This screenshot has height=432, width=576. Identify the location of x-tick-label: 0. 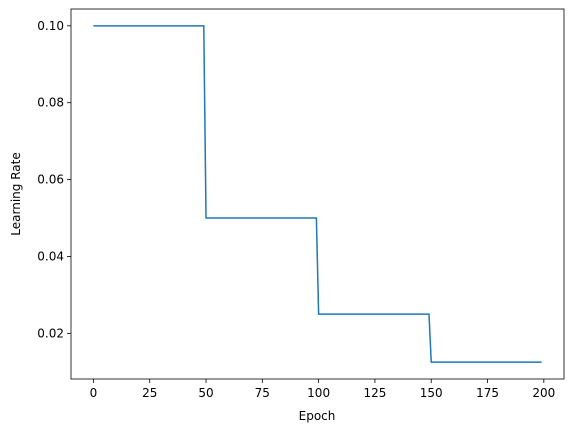
(94, 393).